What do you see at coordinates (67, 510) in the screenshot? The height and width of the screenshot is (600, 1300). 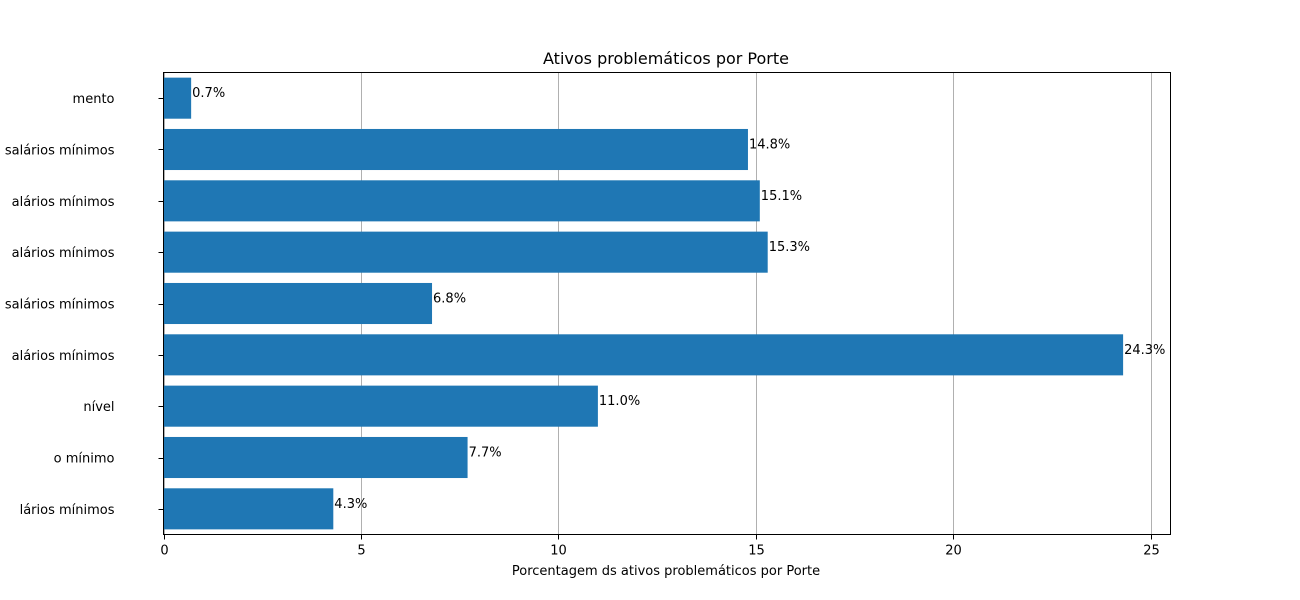 I see `y-tick-label: lários mínimos` at bounding box center [67, 510].